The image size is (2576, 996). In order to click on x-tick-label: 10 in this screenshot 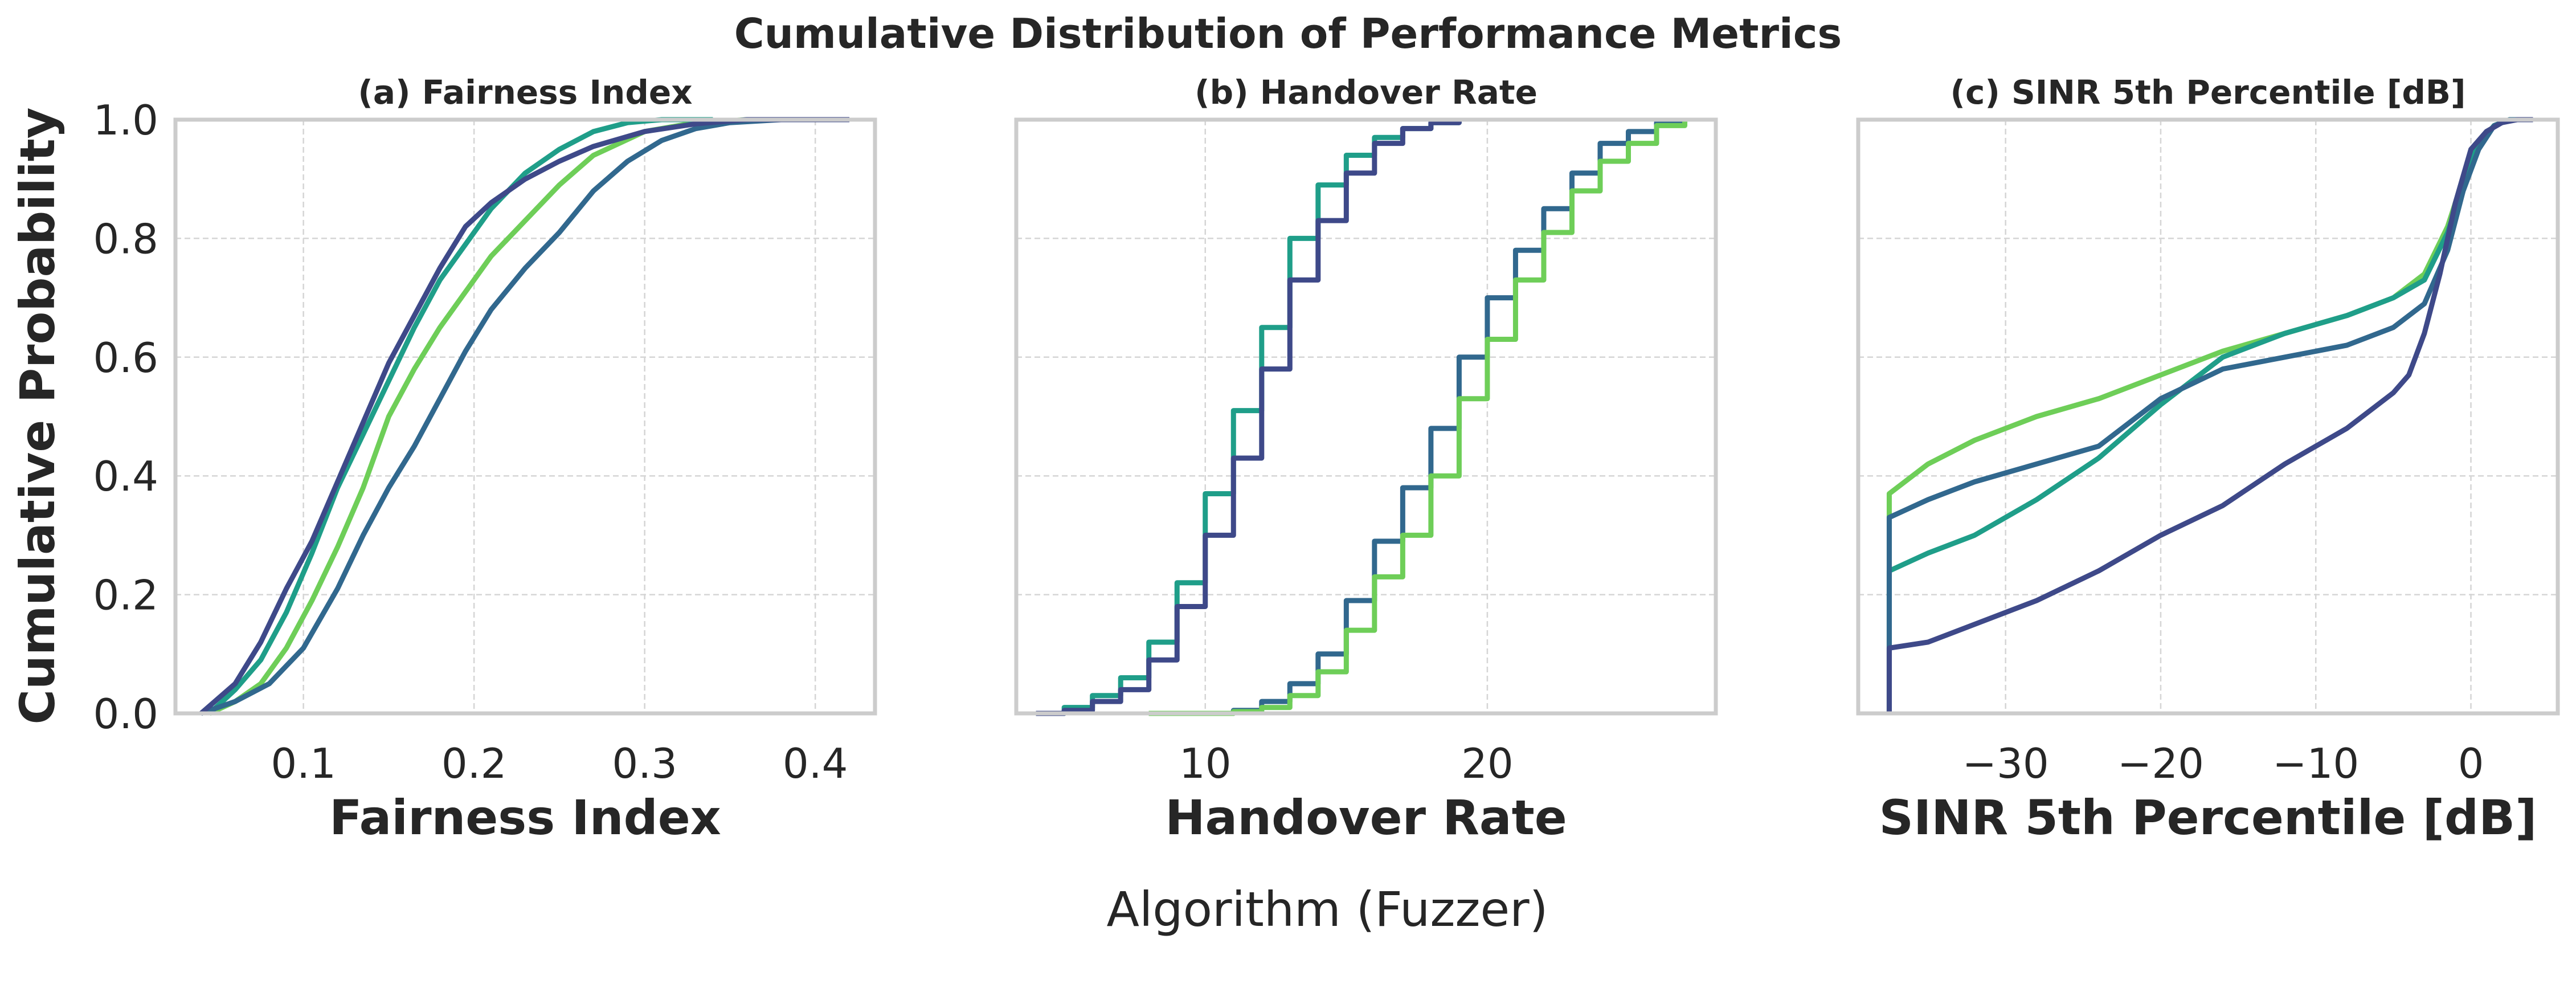, I will do `click(1205, 764)`.